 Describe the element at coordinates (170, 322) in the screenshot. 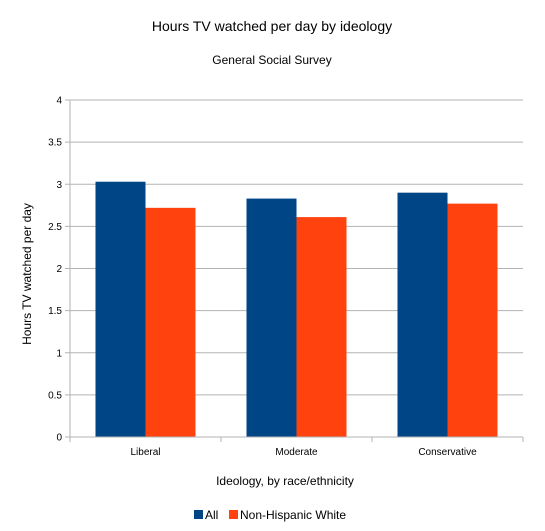

I see `bar-non-hispanic-white-liberal` at that location.